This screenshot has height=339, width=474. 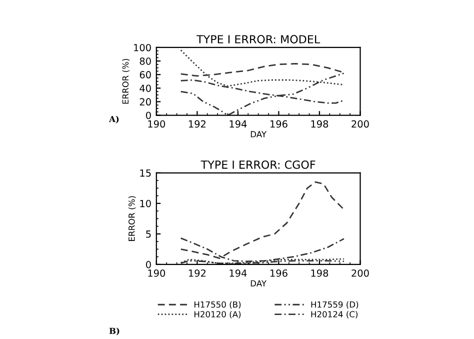 What do you see at coordinates (142, 48) in the screenshot?
I see `y-tick-label: 100` at bounding box center [142, 48].